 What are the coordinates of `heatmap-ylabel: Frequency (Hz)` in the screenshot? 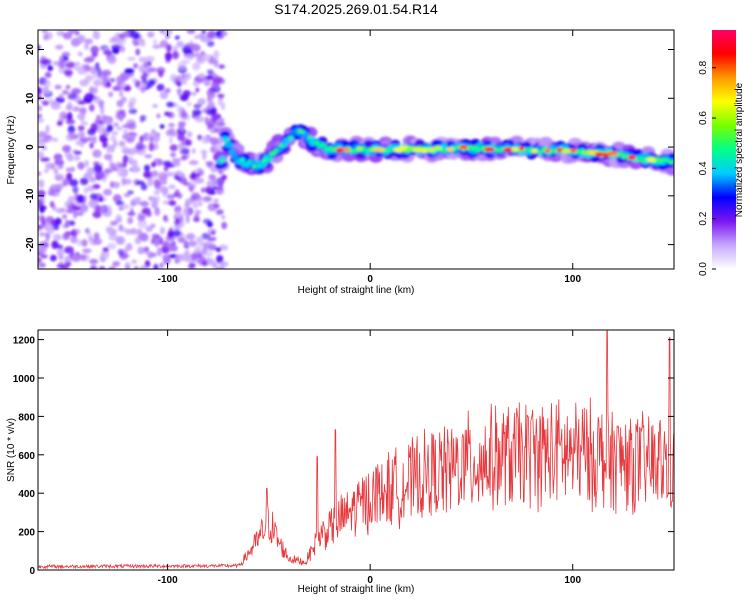 It's located at (11, 150).